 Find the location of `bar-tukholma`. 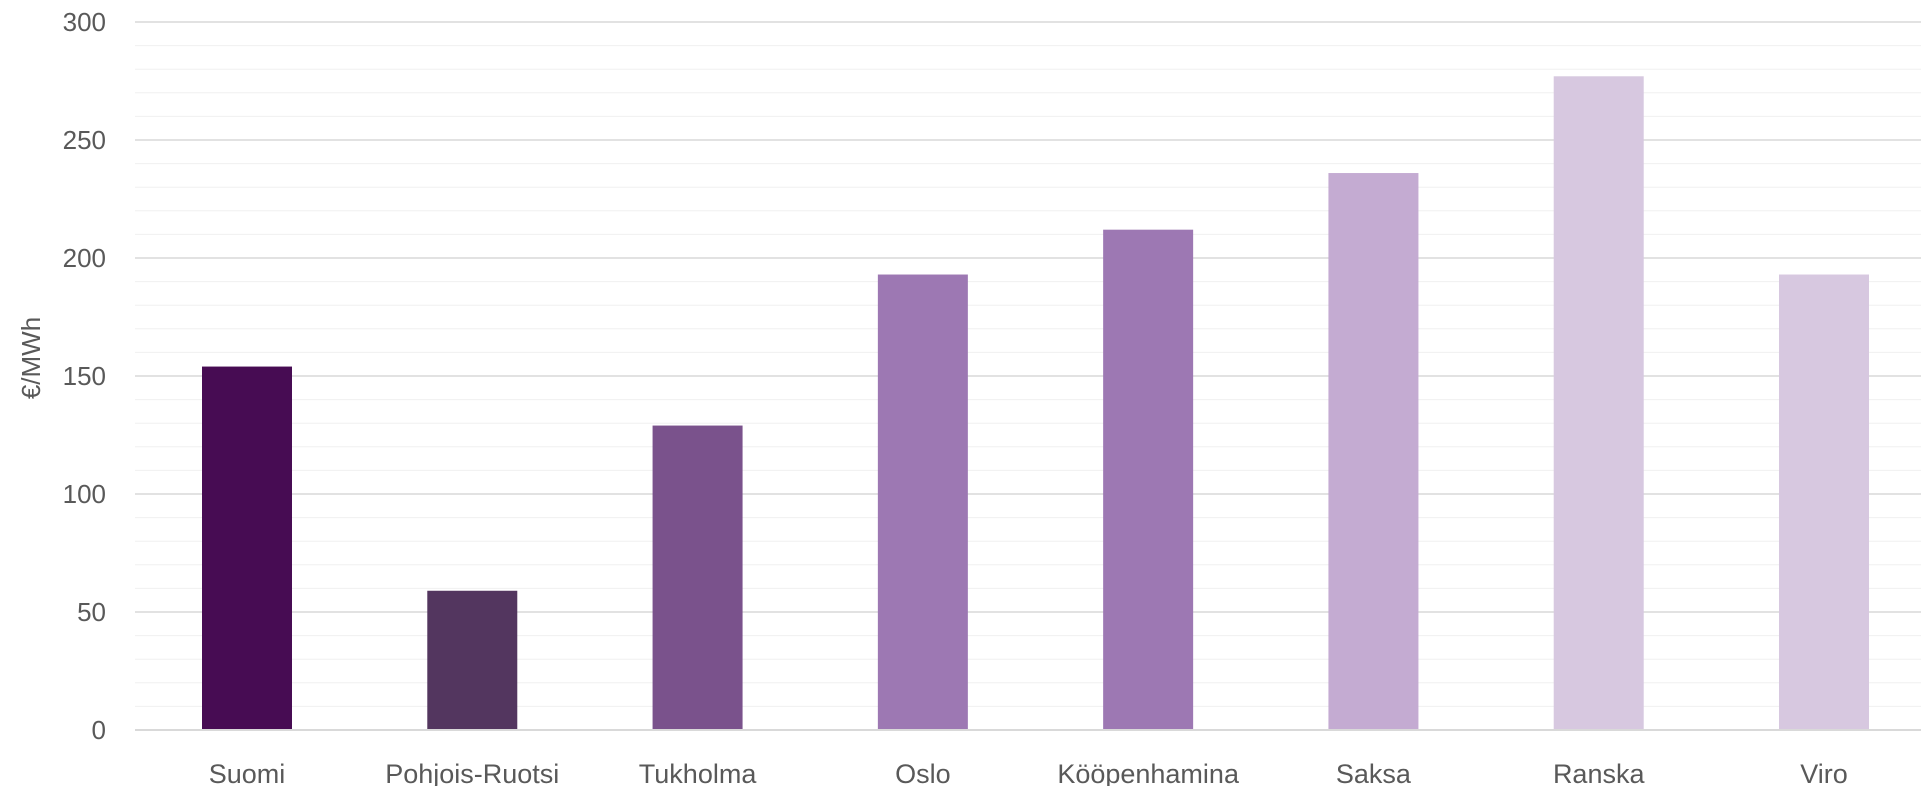

bar-tukholma is located at coordinates (697, 577).